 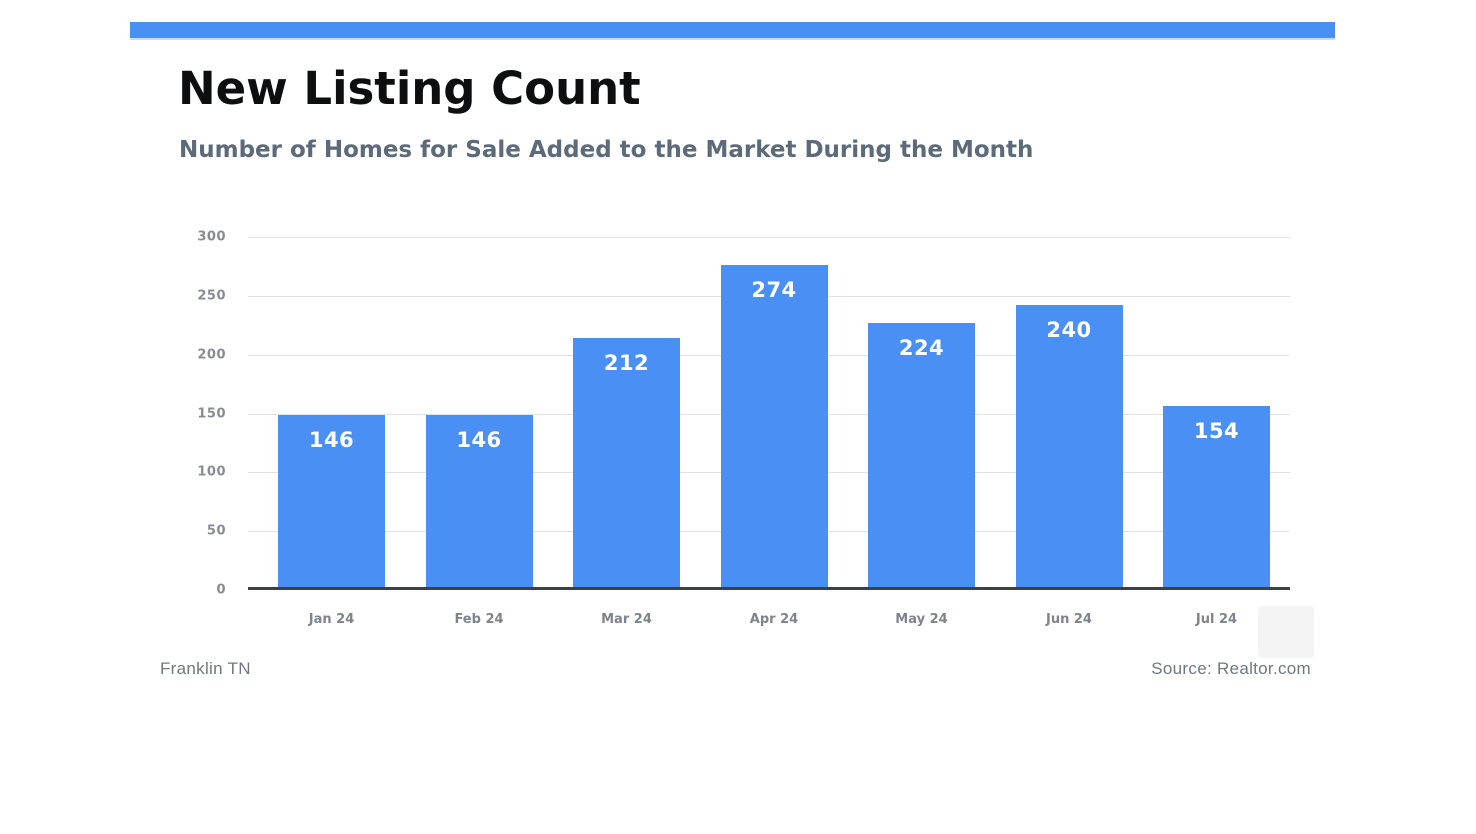 What do you see at coordinates (211, 355) in the screenshot?
I see `y-tick-label-200: 200` at bounding box center [211, 355].